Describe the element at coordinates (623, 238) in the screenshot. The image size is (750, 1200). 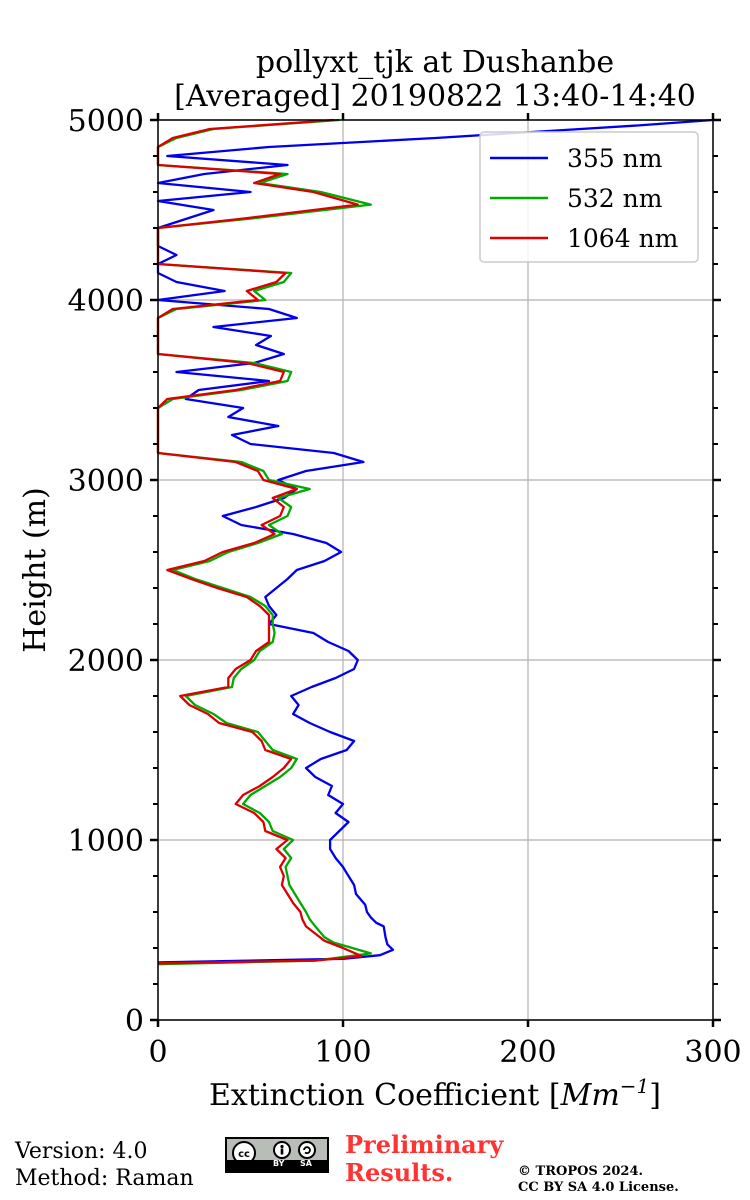
I see `legend-label: 1064 nm` at that location.